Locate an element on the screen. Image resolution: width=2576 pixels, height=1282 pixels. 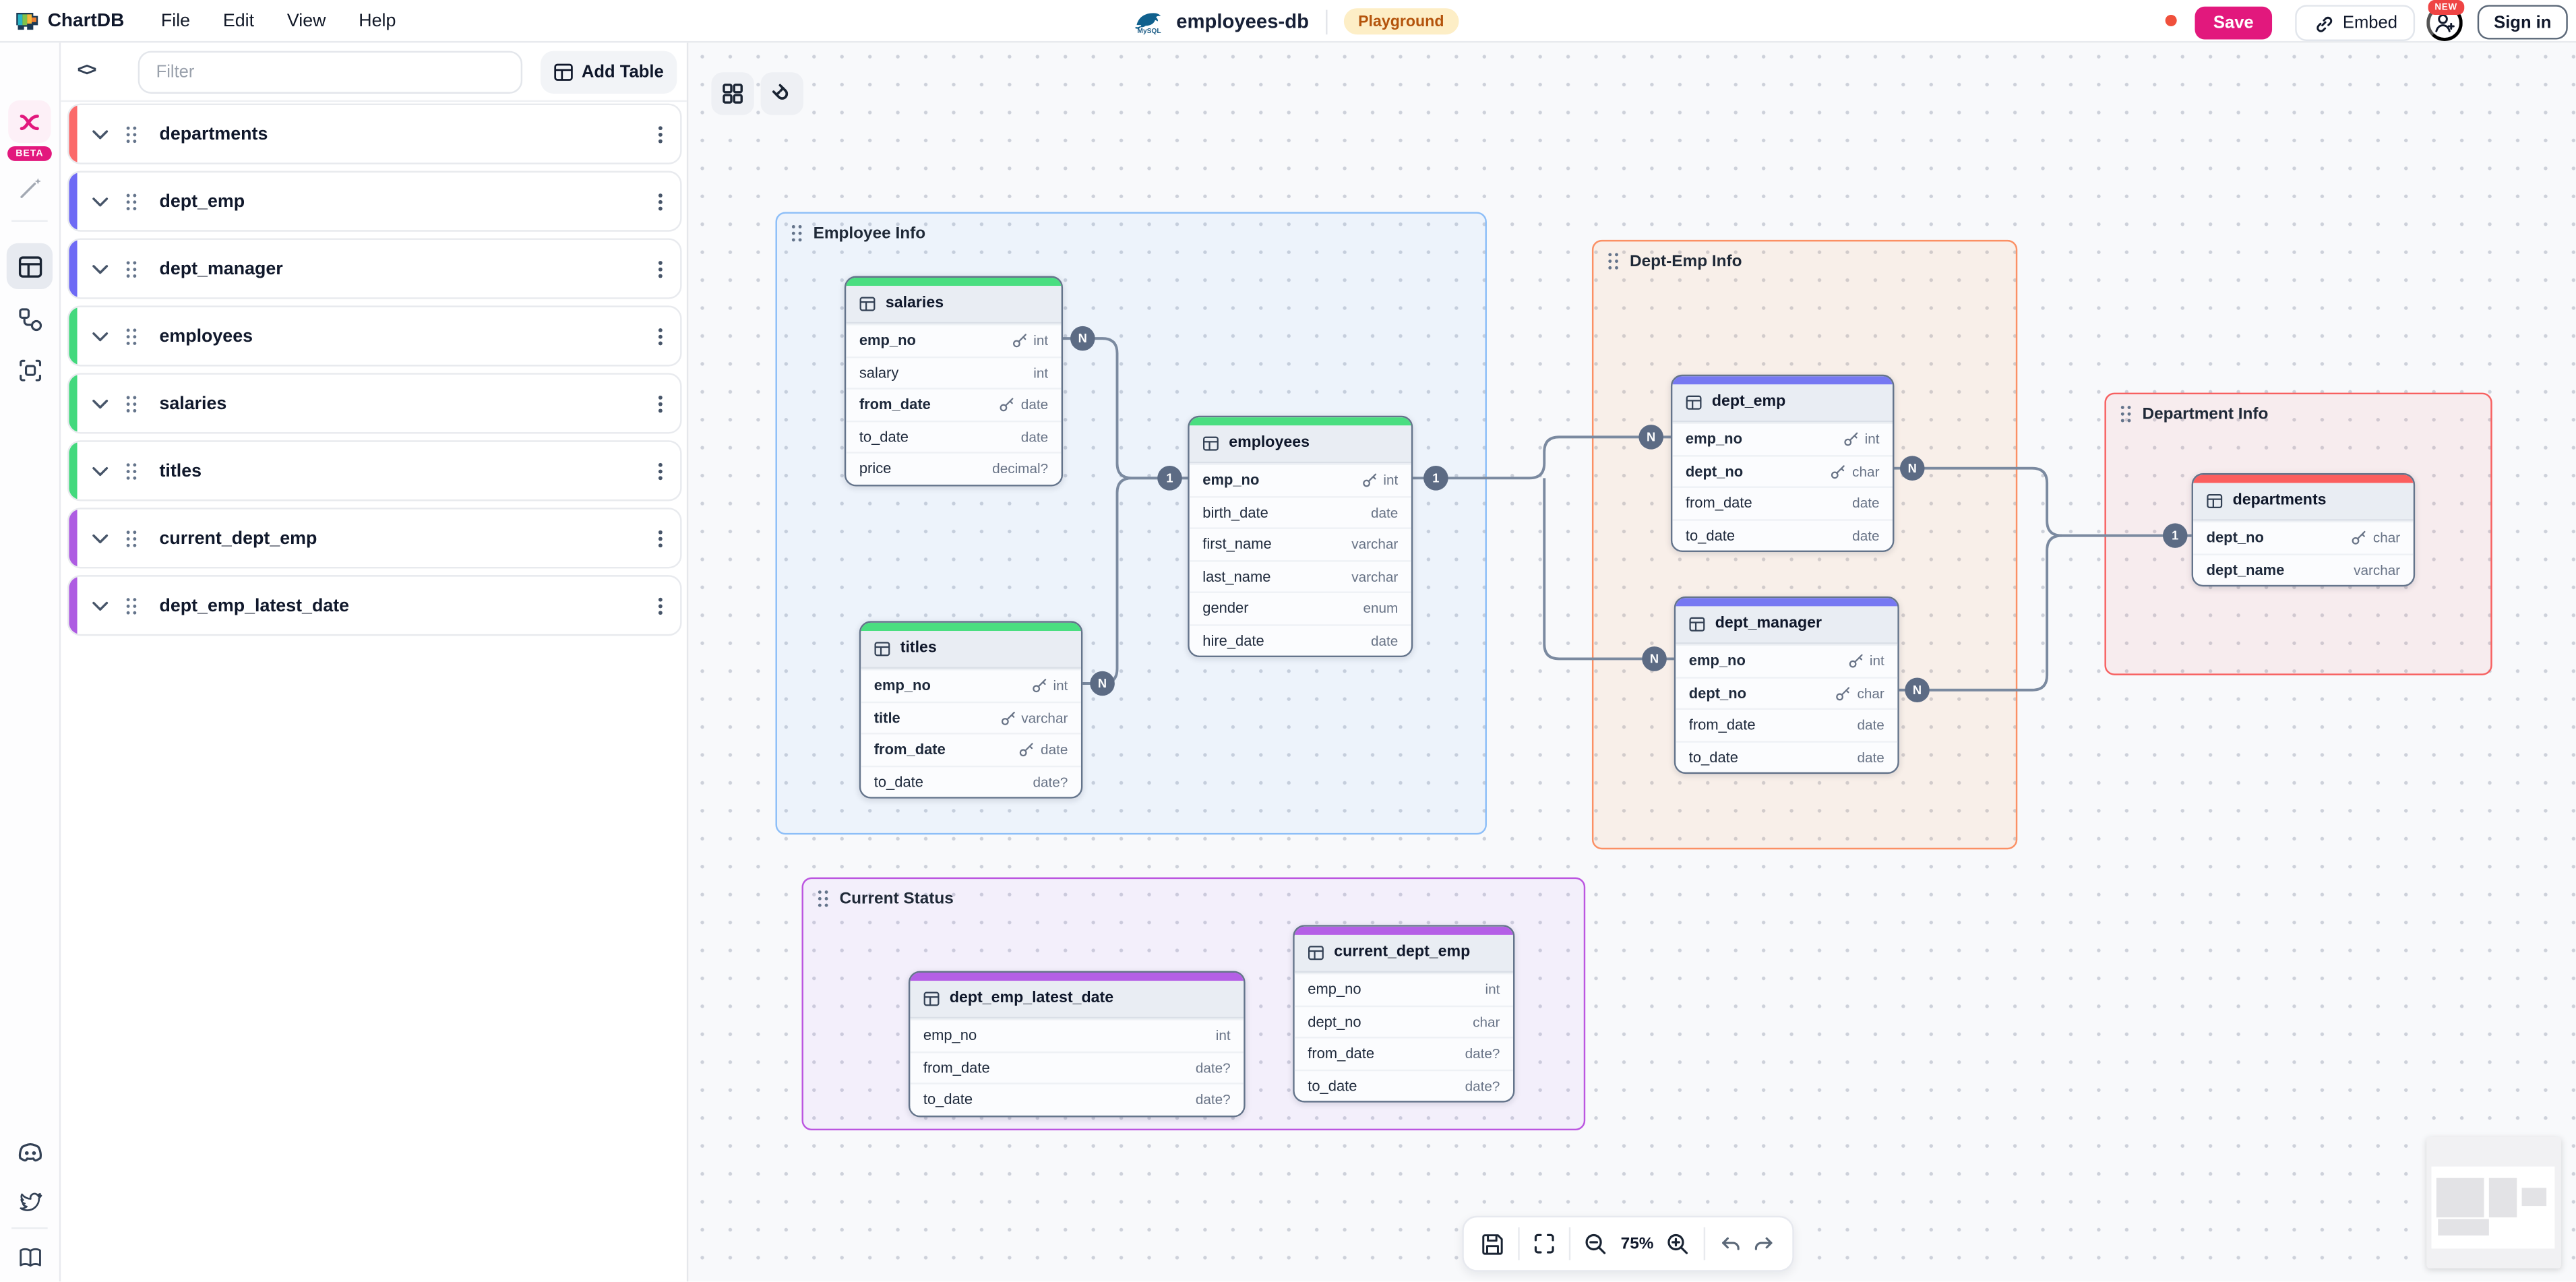
filter-input is located at coordinates (330, 72).